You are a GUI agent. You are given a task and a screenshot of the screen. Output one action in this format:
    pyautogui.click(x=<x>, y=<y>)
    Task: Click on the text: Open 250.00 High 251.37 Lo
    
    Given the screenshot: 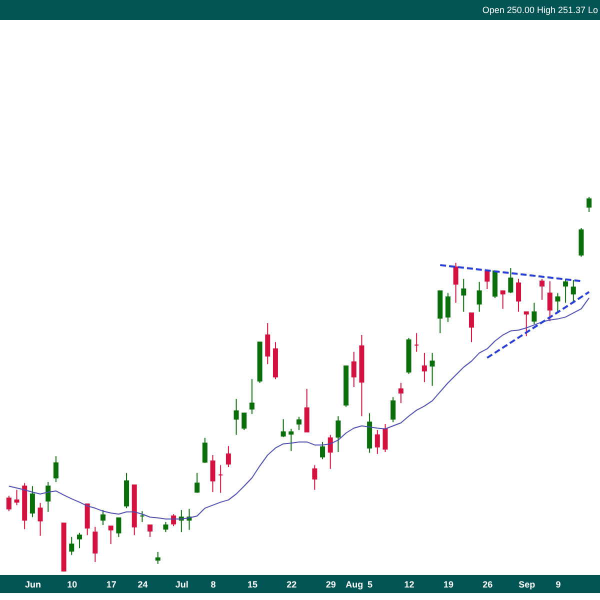 What is the action you would take?
    pyautogui.click(x=540, y=10)
    